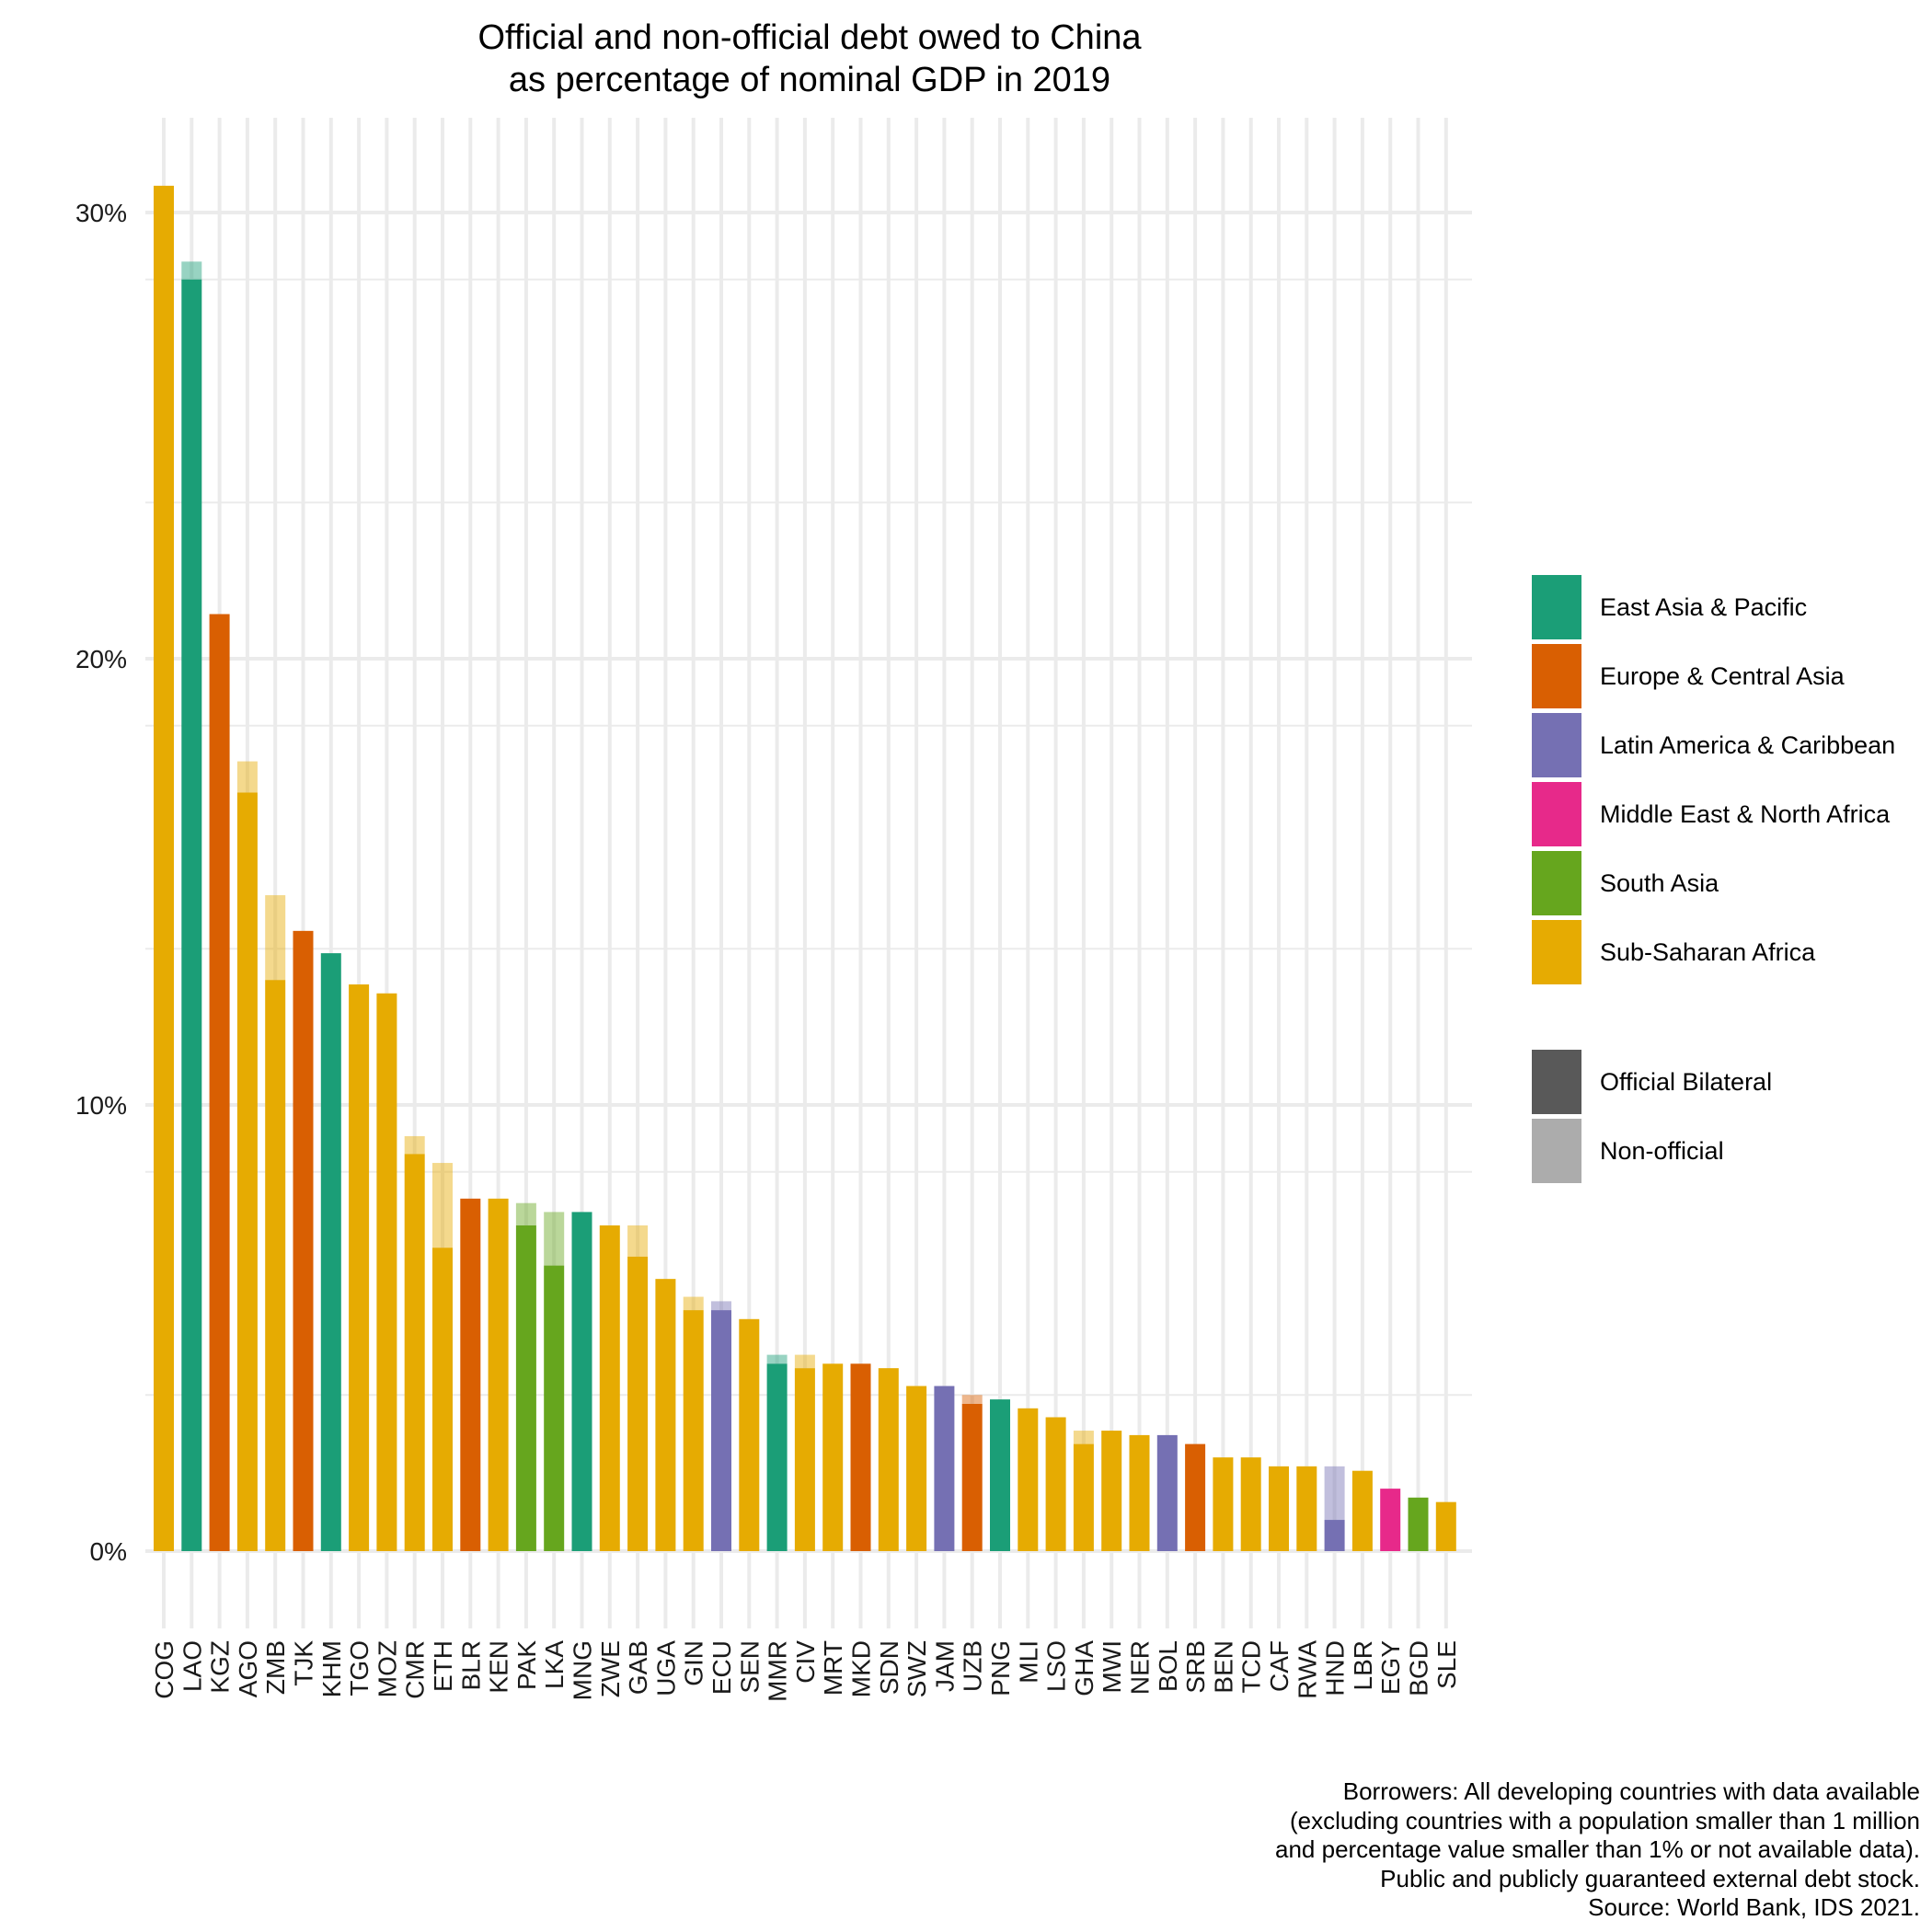 The height and width of the screenshot is (1932, 1932). I want to click on x-tick-label-bol: BOL, so click(1168, 1666).